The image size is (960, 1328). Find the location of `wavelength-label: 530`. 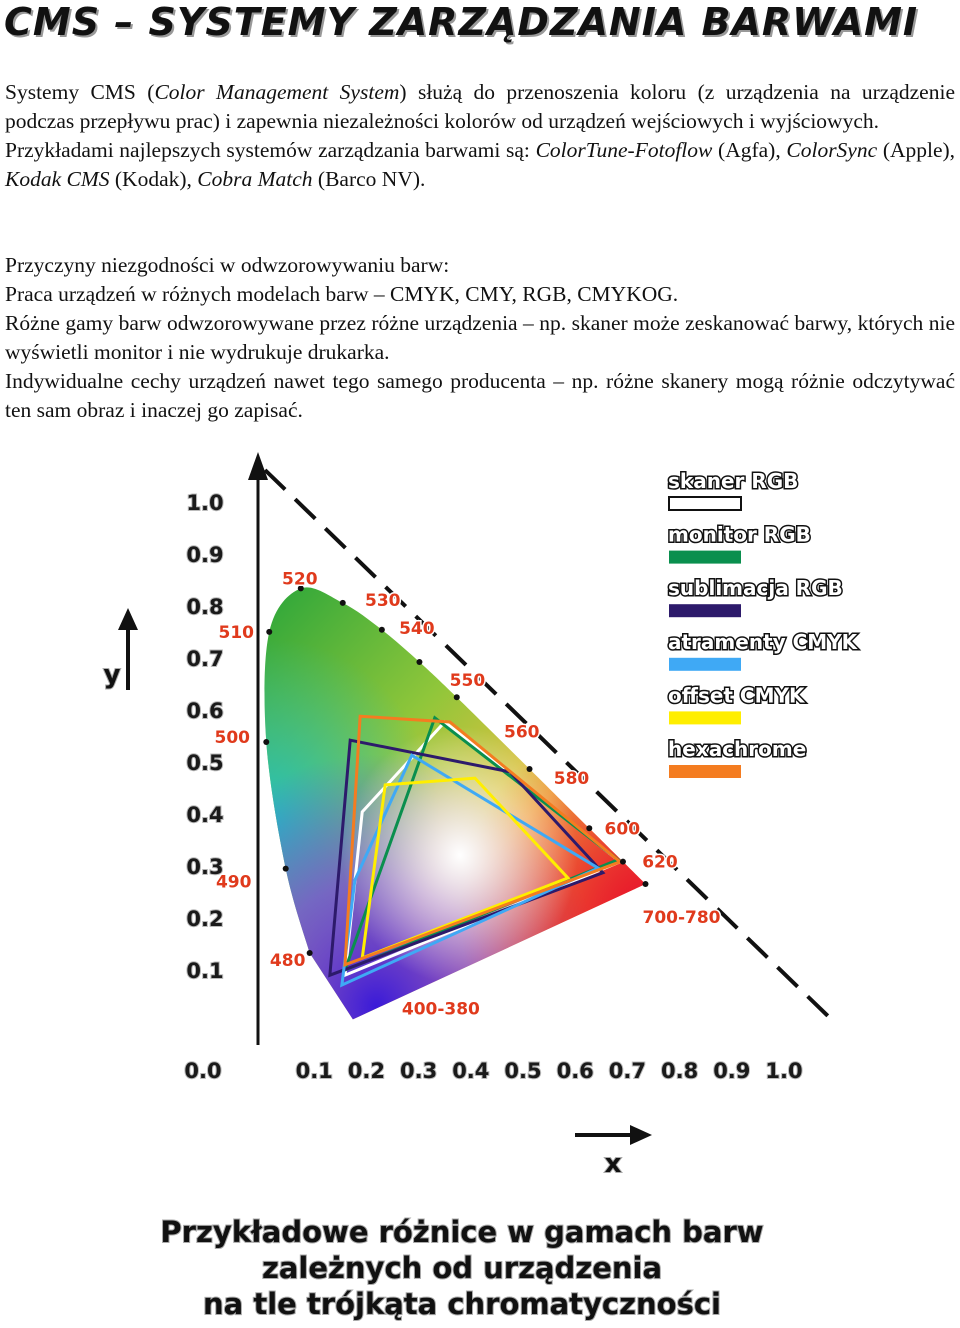

wavelength-label: 530 is located at coordinates (383, 601).